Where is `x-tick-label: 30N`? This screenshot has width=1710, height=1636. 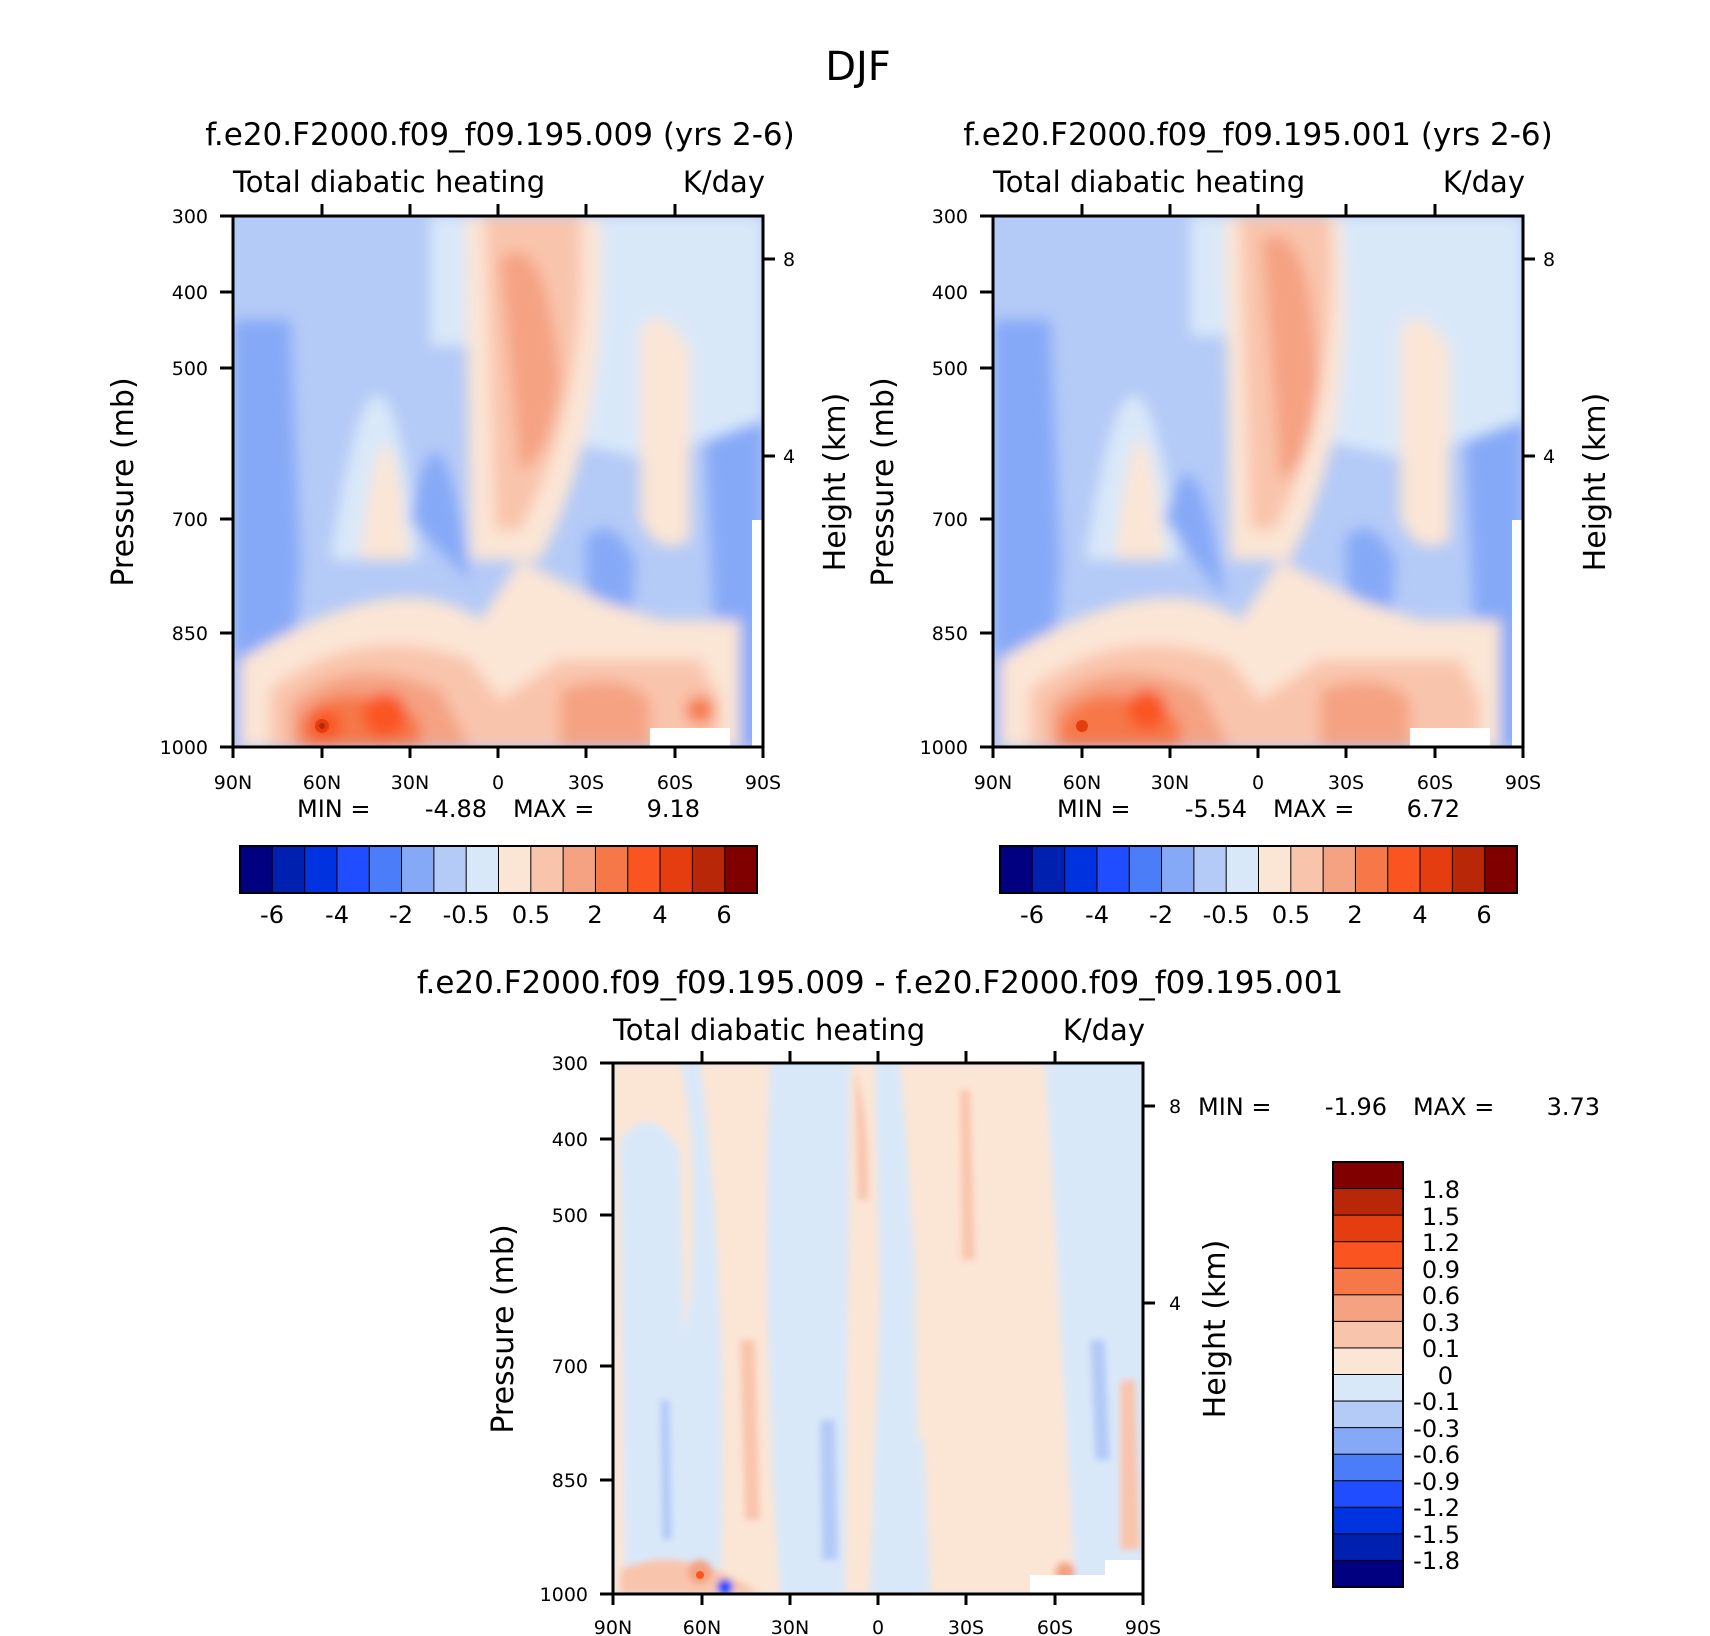
x-tick-label: 30N is located at coordinates (410, 783).